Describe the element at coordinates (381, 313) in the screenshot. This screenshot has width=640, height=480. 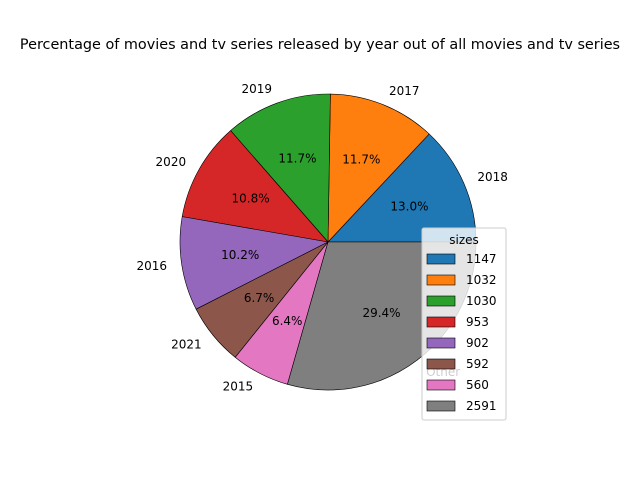
I see `percent-label-other: 29.4%` at that location.